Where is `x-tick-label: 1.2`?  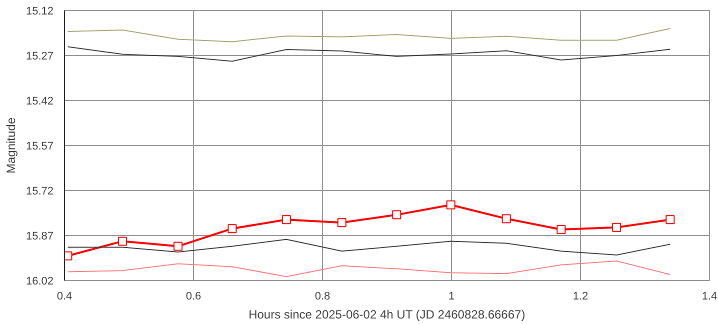
x-tick-label: 1.2 is located at coordinates (580, 296).